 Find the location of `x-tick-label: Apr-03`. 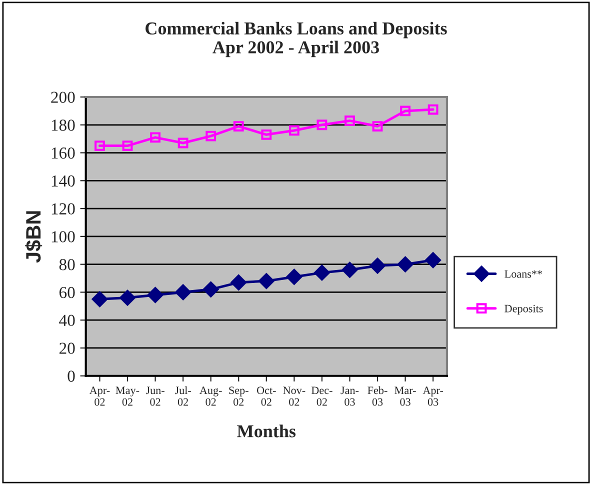

x-tick-label: Apr-03 is located at coordinates (433, 396).